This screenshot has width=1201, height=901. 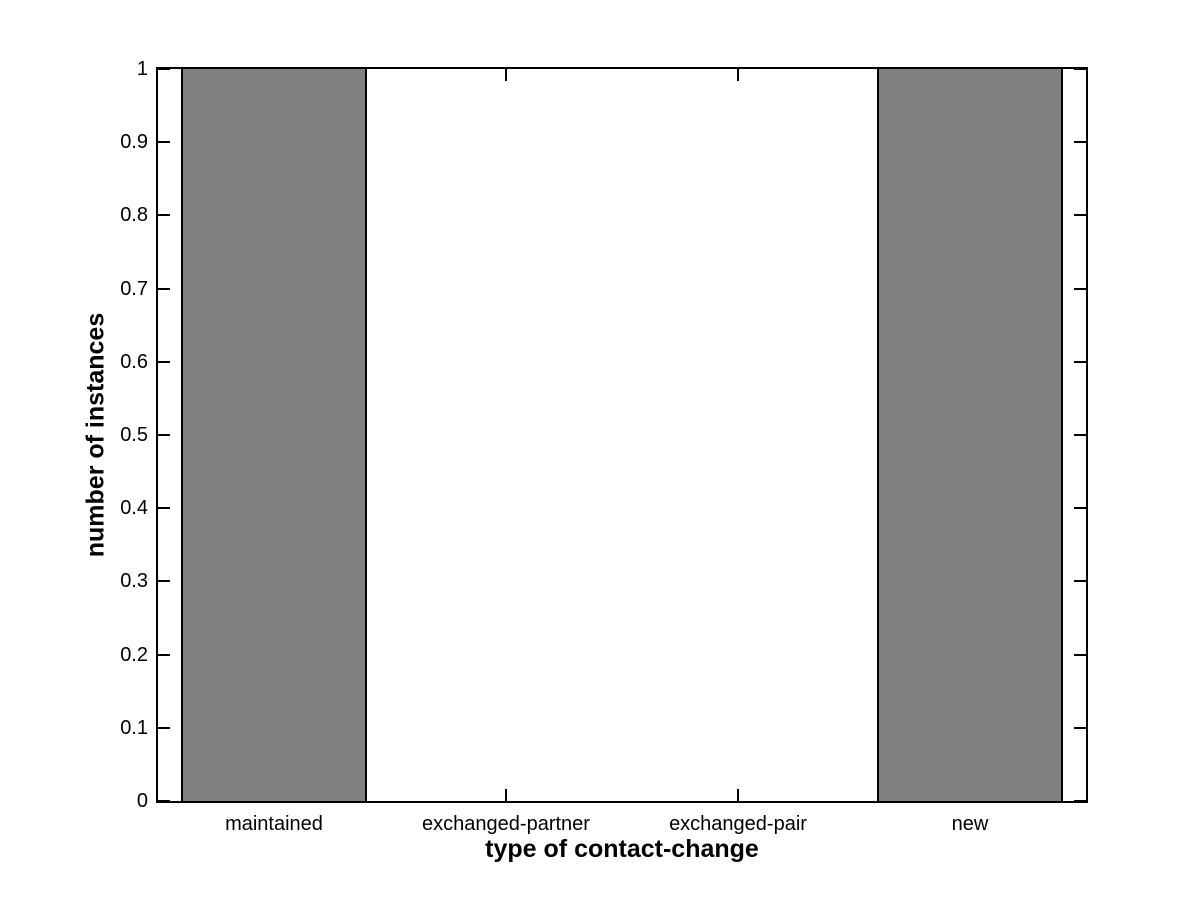 What do you see at coordinates (970, 435) in the screenshot?
I see `bar-new` at bounding box center [970, 435].